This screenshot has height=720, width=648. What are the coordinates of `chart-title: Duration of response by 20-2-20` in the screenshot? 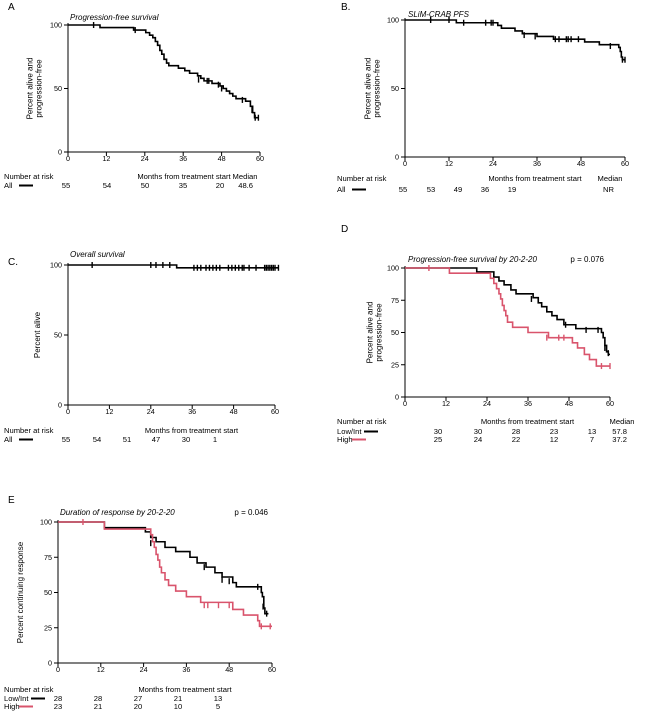 It's located at (117, 512).